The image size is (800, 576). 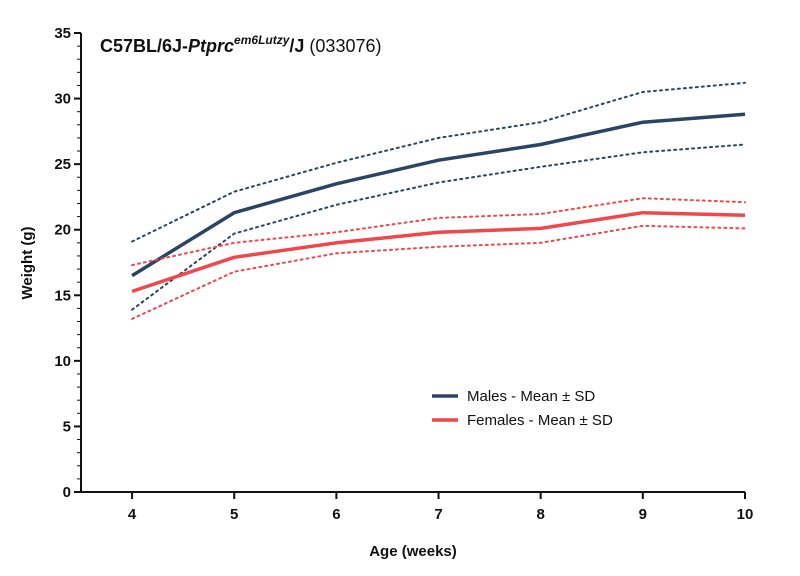 What do you see at coordinates (531, 396) in the screenshot?
I see `males-legend-label: Males - Mean ± SD` at bounding box center [531, 396].